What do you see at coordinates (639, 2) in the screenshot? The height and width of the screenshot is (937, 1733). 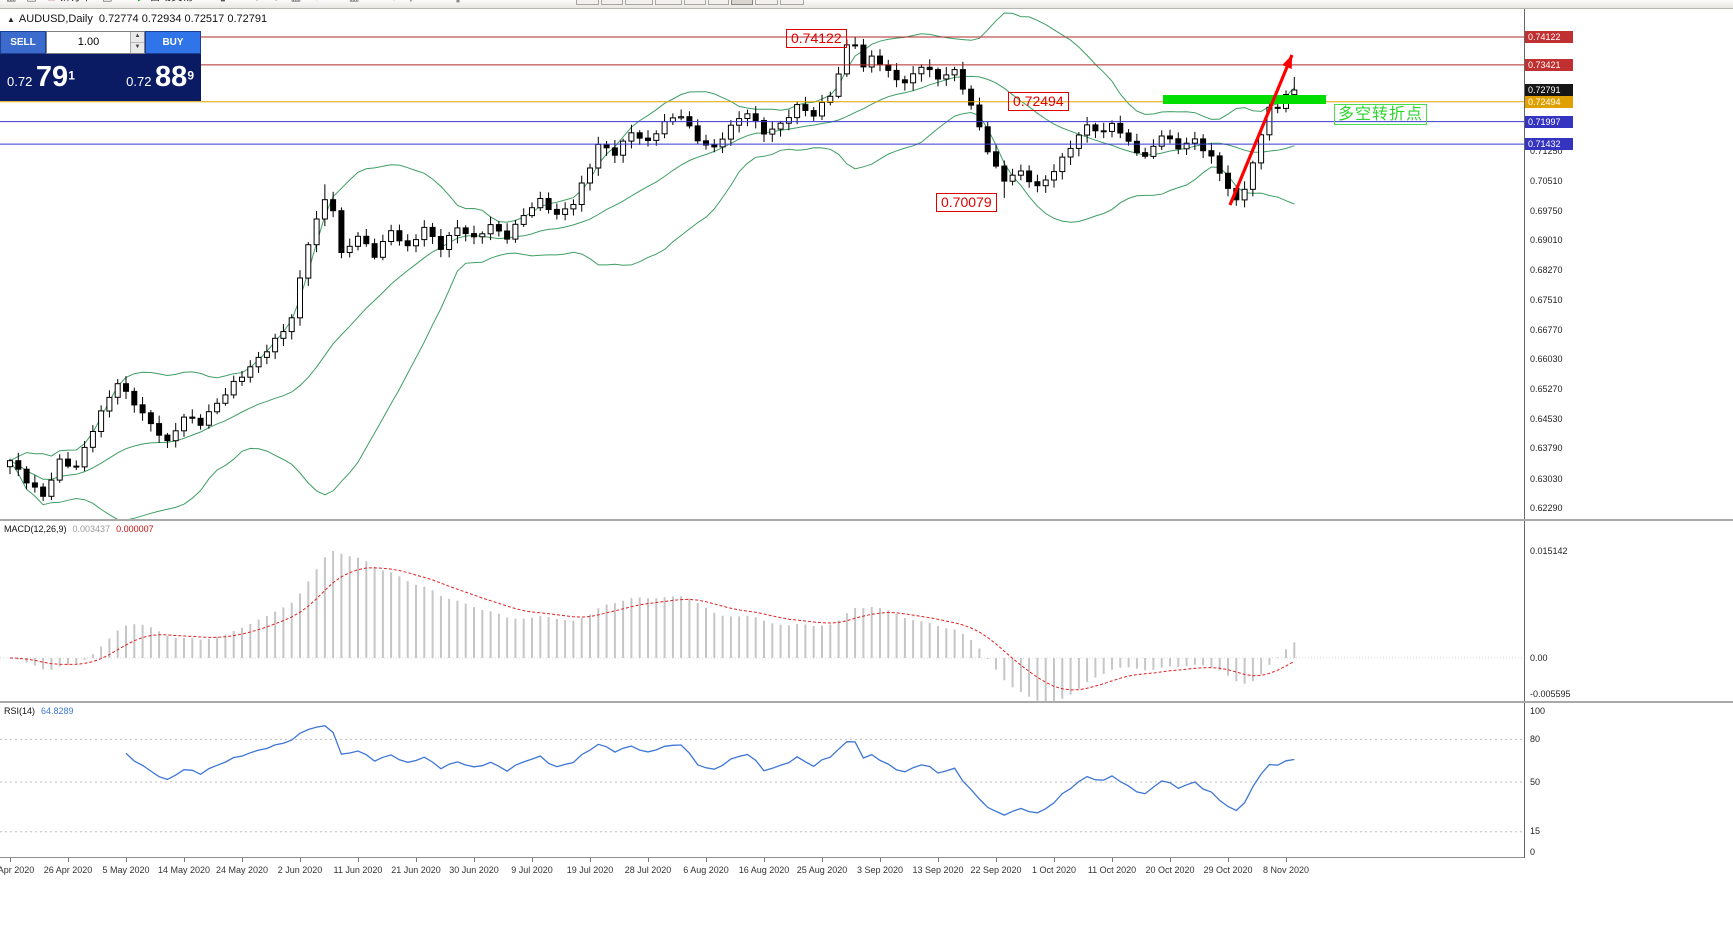 I see `timeframe-m15: M15` at bounding box center [639, 2].